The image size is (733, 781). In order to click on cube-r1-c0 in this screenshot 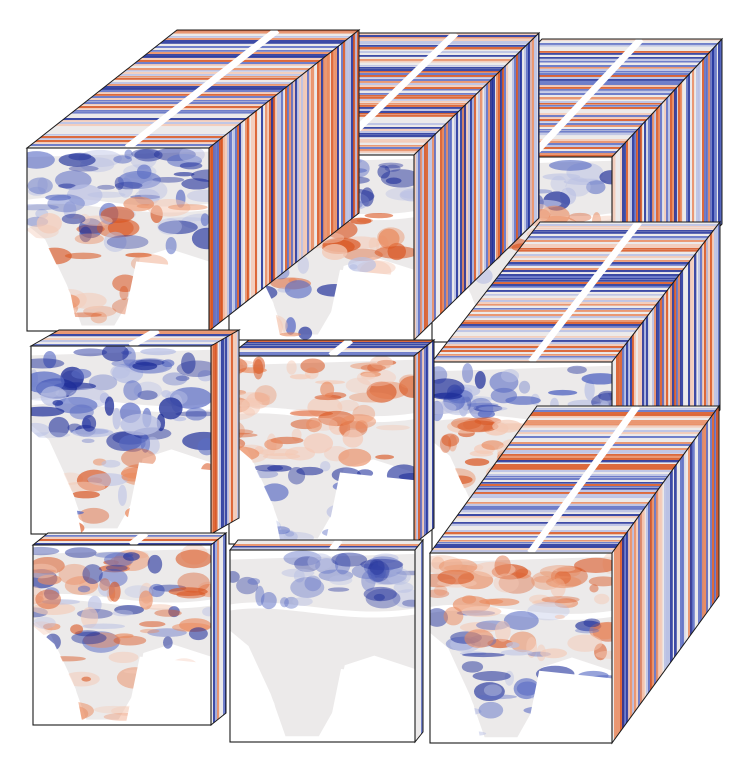, I will do `click(135, 432)`.